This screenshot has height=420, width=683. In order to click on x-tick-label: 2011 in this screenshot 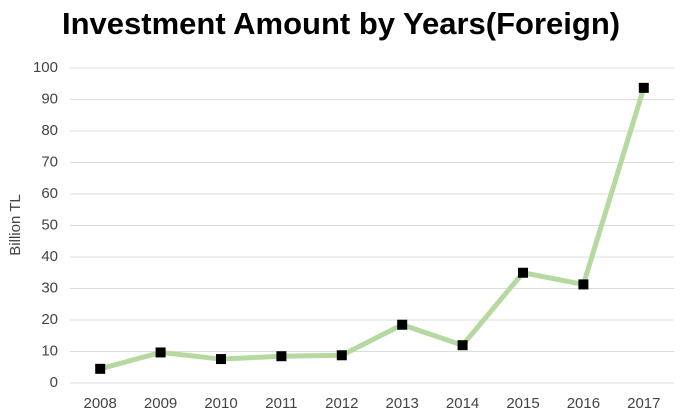, I will do `click(281, 403)`.